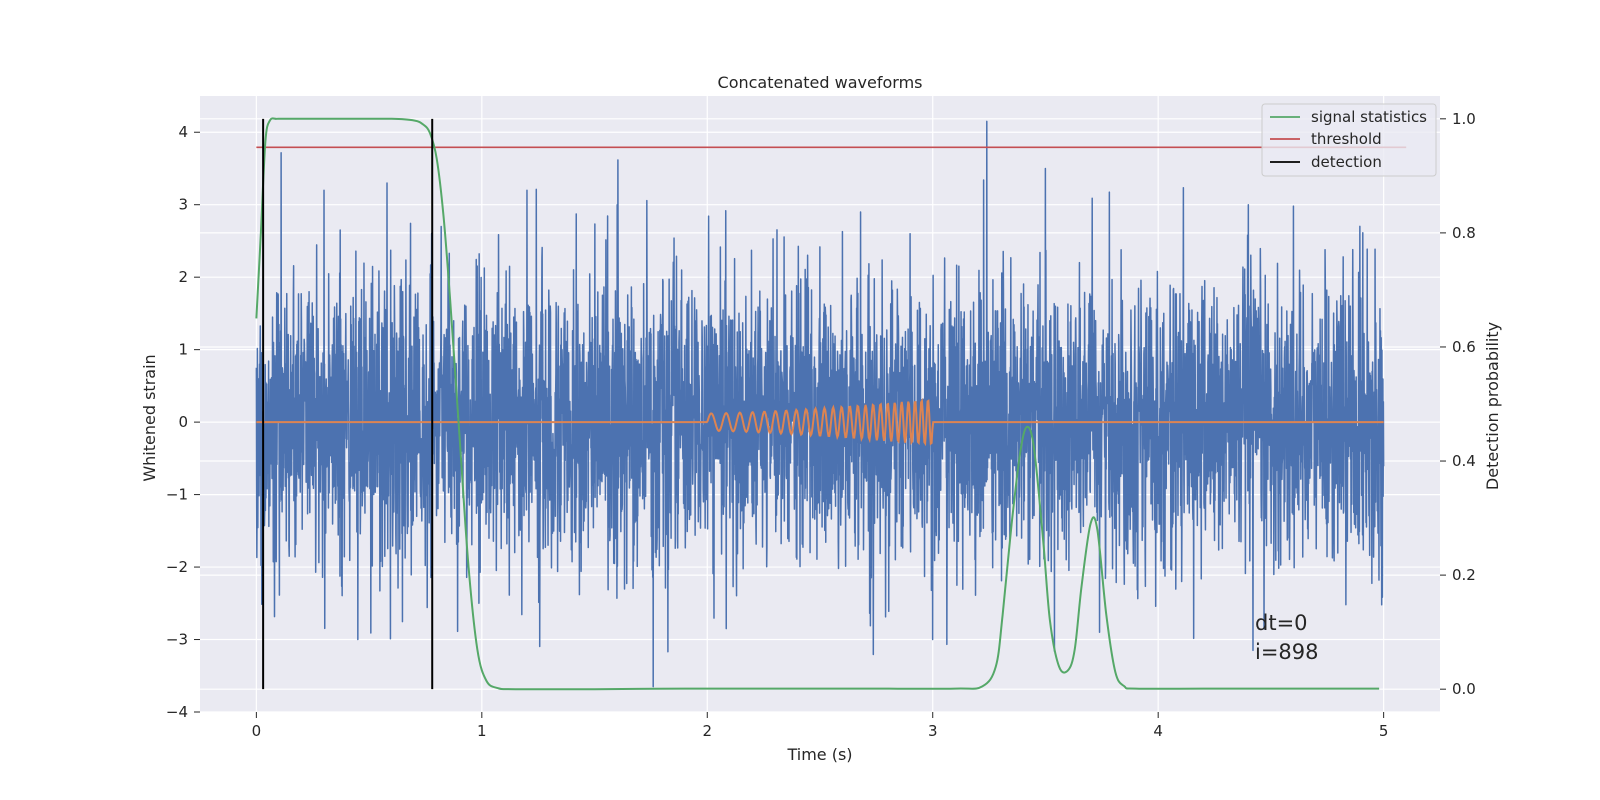 The width and height of the screenshot is (1600, 800). What do you see at coordinates (1346, 162) in the screenshot?
I see `legend-label-detection: detection` at bounding box center [1346, 162].